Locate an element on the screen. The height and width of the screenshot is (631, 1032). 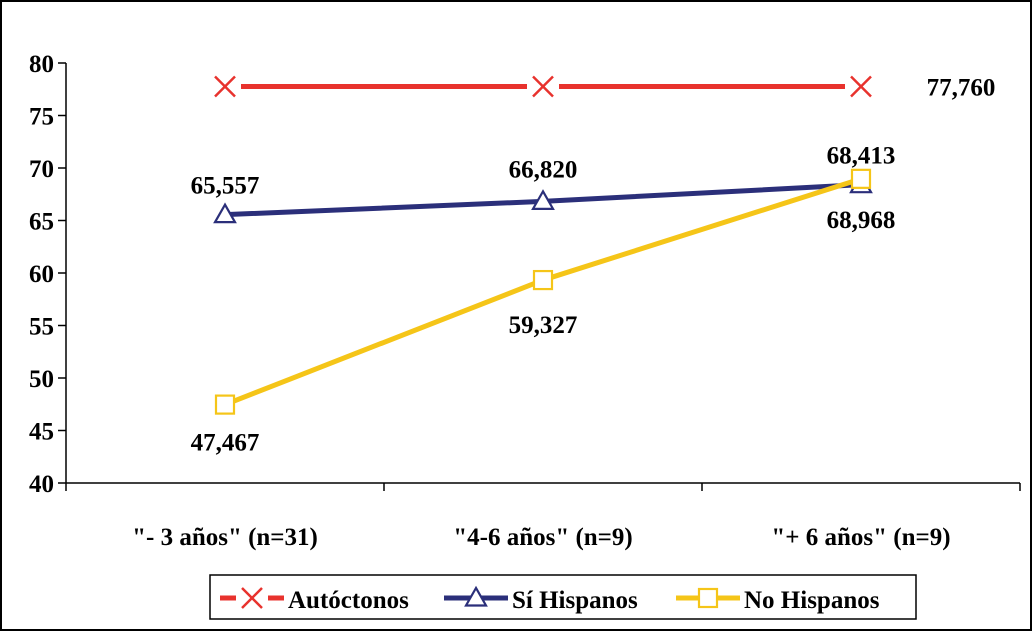
legend-item-0: Autóctonos is located at coordinates (314, 600).